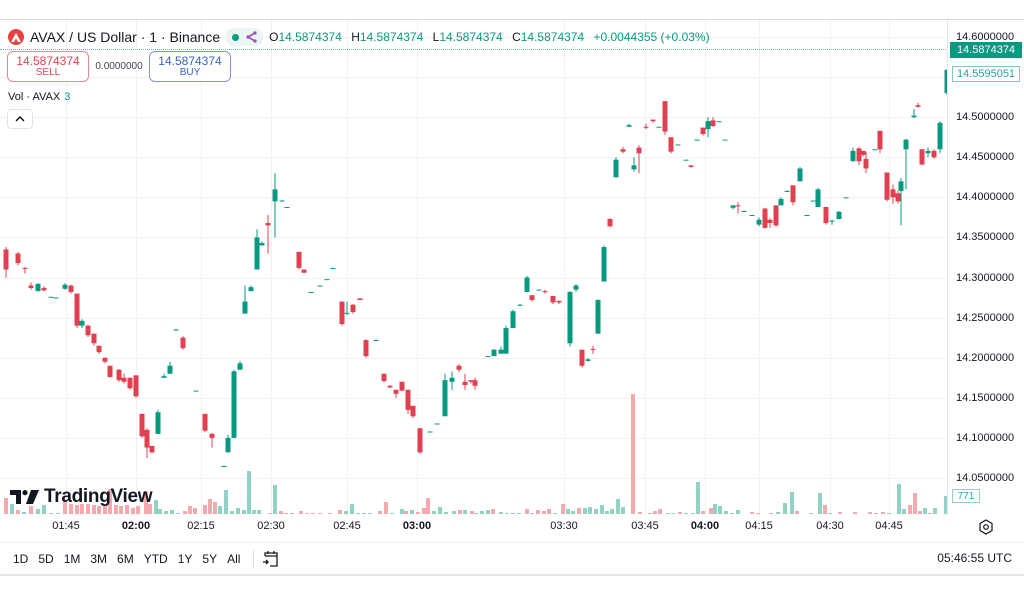  I want to click on price-tick: 14.6000000, so click(985, 37).